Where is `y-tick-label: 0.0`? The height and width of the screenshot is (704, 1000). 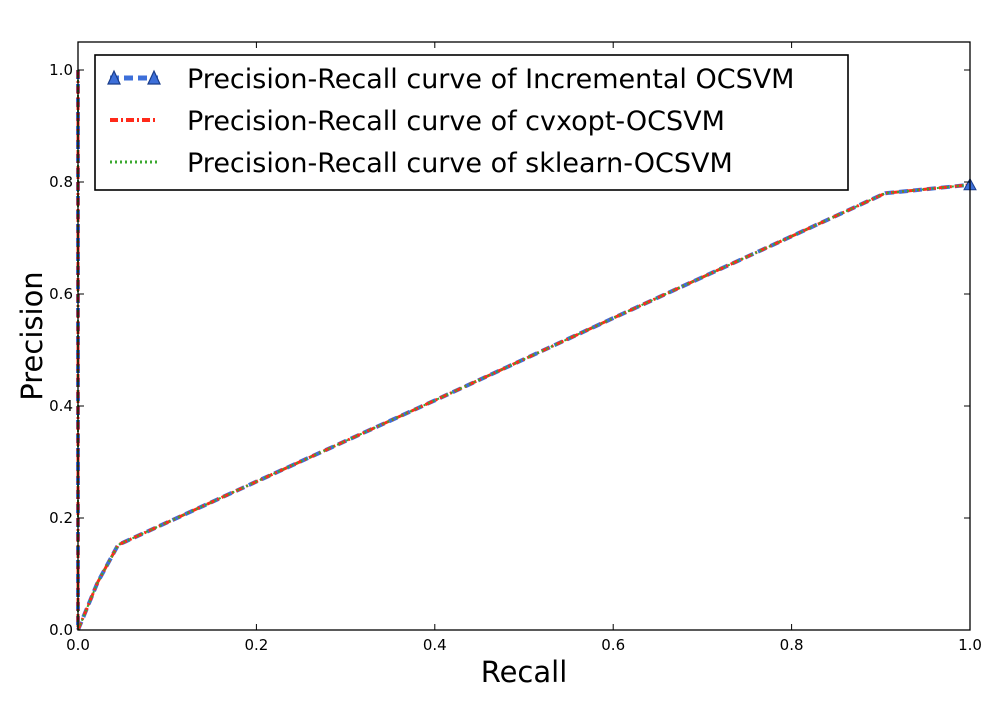 y-tick-label: 0.0 is located at coordinates (61, 630).